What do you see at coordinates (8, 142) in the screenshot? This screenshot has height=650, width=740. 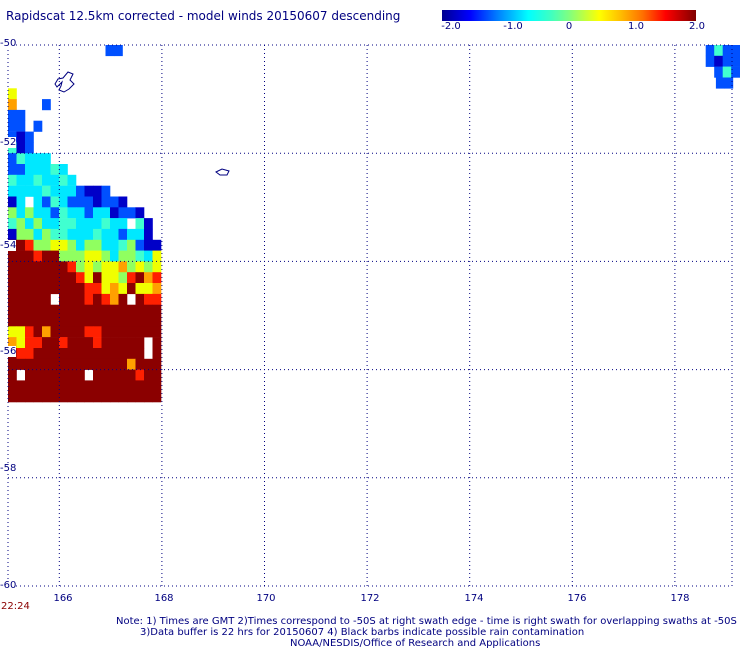 I see `lat-label: -52` at bounding box center [8, 142].